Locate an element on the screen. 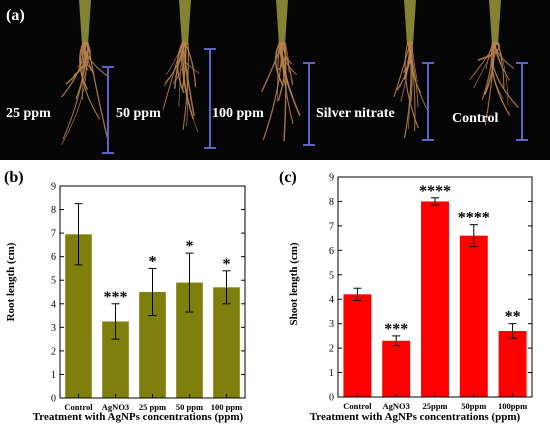 The image size is (550, 430). bar-25ppm is located at coordinates (435, 299).